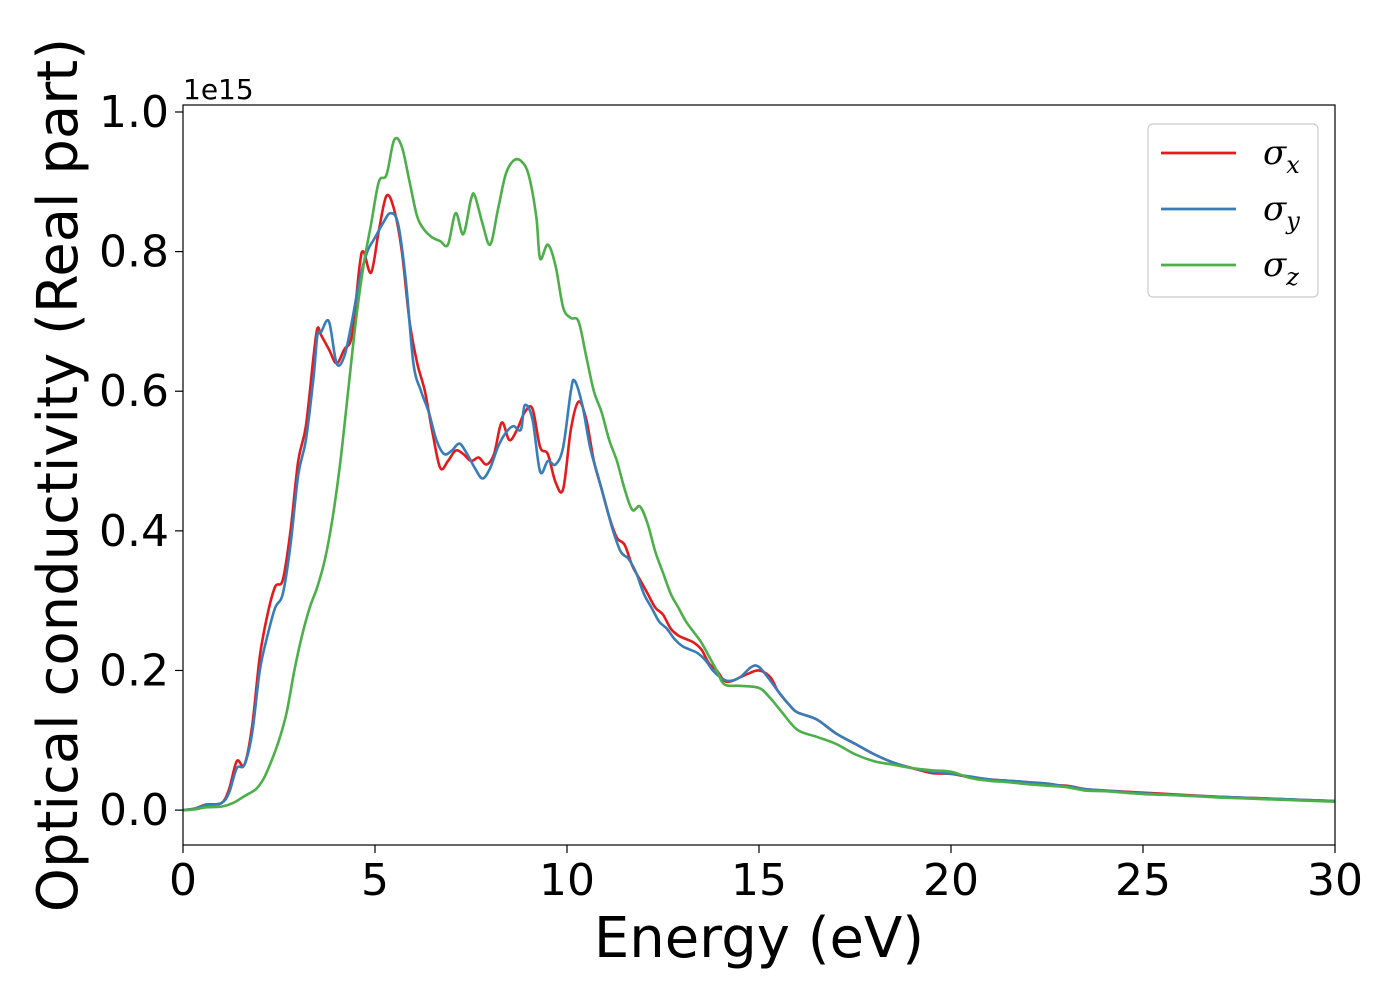 The height and width of the screenshot is (1000, 1400). I want to click on y-tick-label: 0.2, so click(134, 670).